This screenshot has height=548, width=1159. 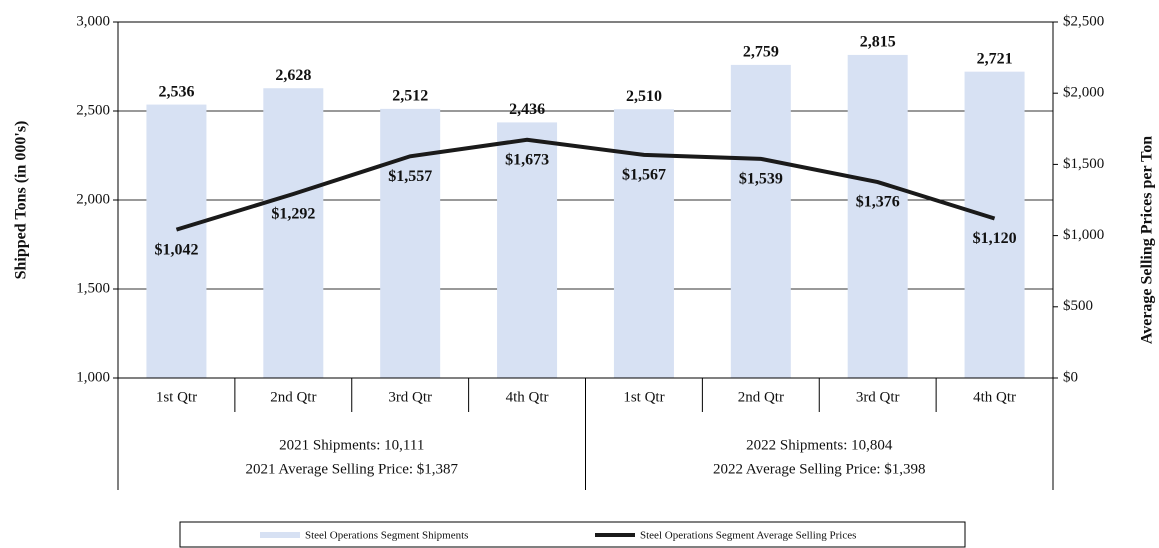 I want to click on line-value-label: $1,120, so click(x=995, y=238).